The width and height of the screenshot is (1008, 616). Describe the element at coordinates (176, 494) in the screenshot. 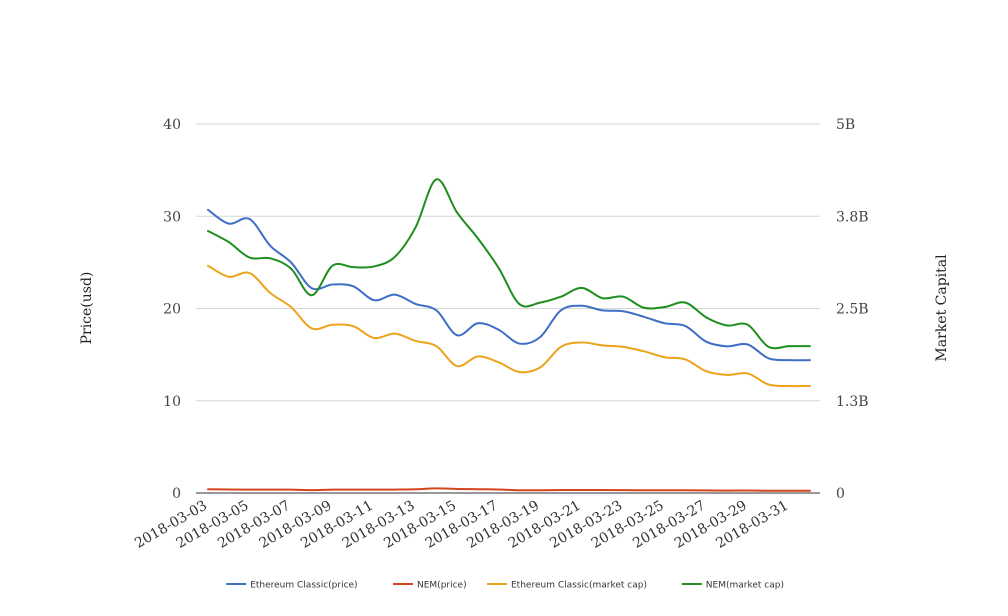

I see `left-tick-label: 0` at that location.